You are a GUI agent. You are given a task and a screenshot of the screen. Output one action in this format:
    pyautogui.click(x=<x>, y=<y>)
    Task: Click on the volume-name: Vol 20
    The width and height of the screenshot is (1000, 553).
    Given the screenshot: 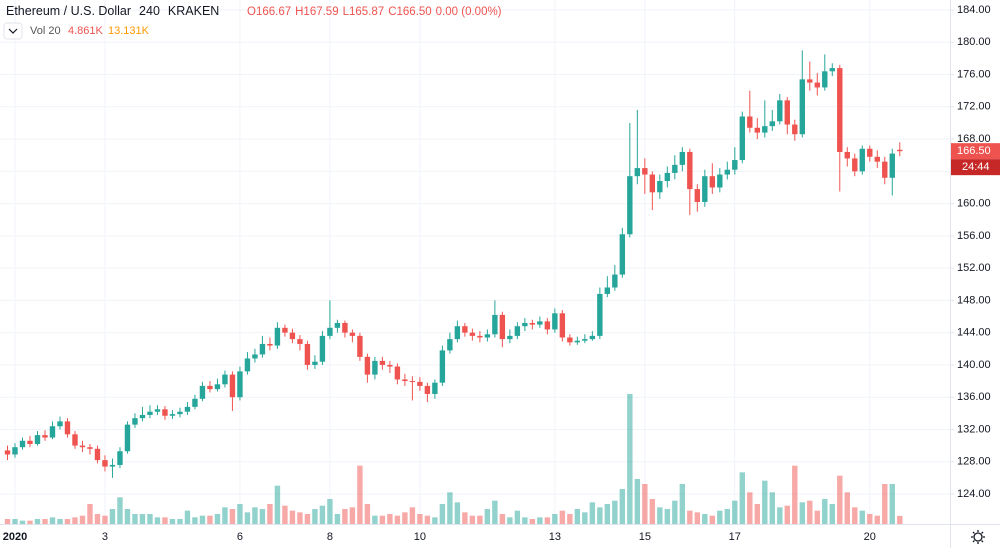 What is the action you would take?
    pyautogui.click(x=45, y=31)
    